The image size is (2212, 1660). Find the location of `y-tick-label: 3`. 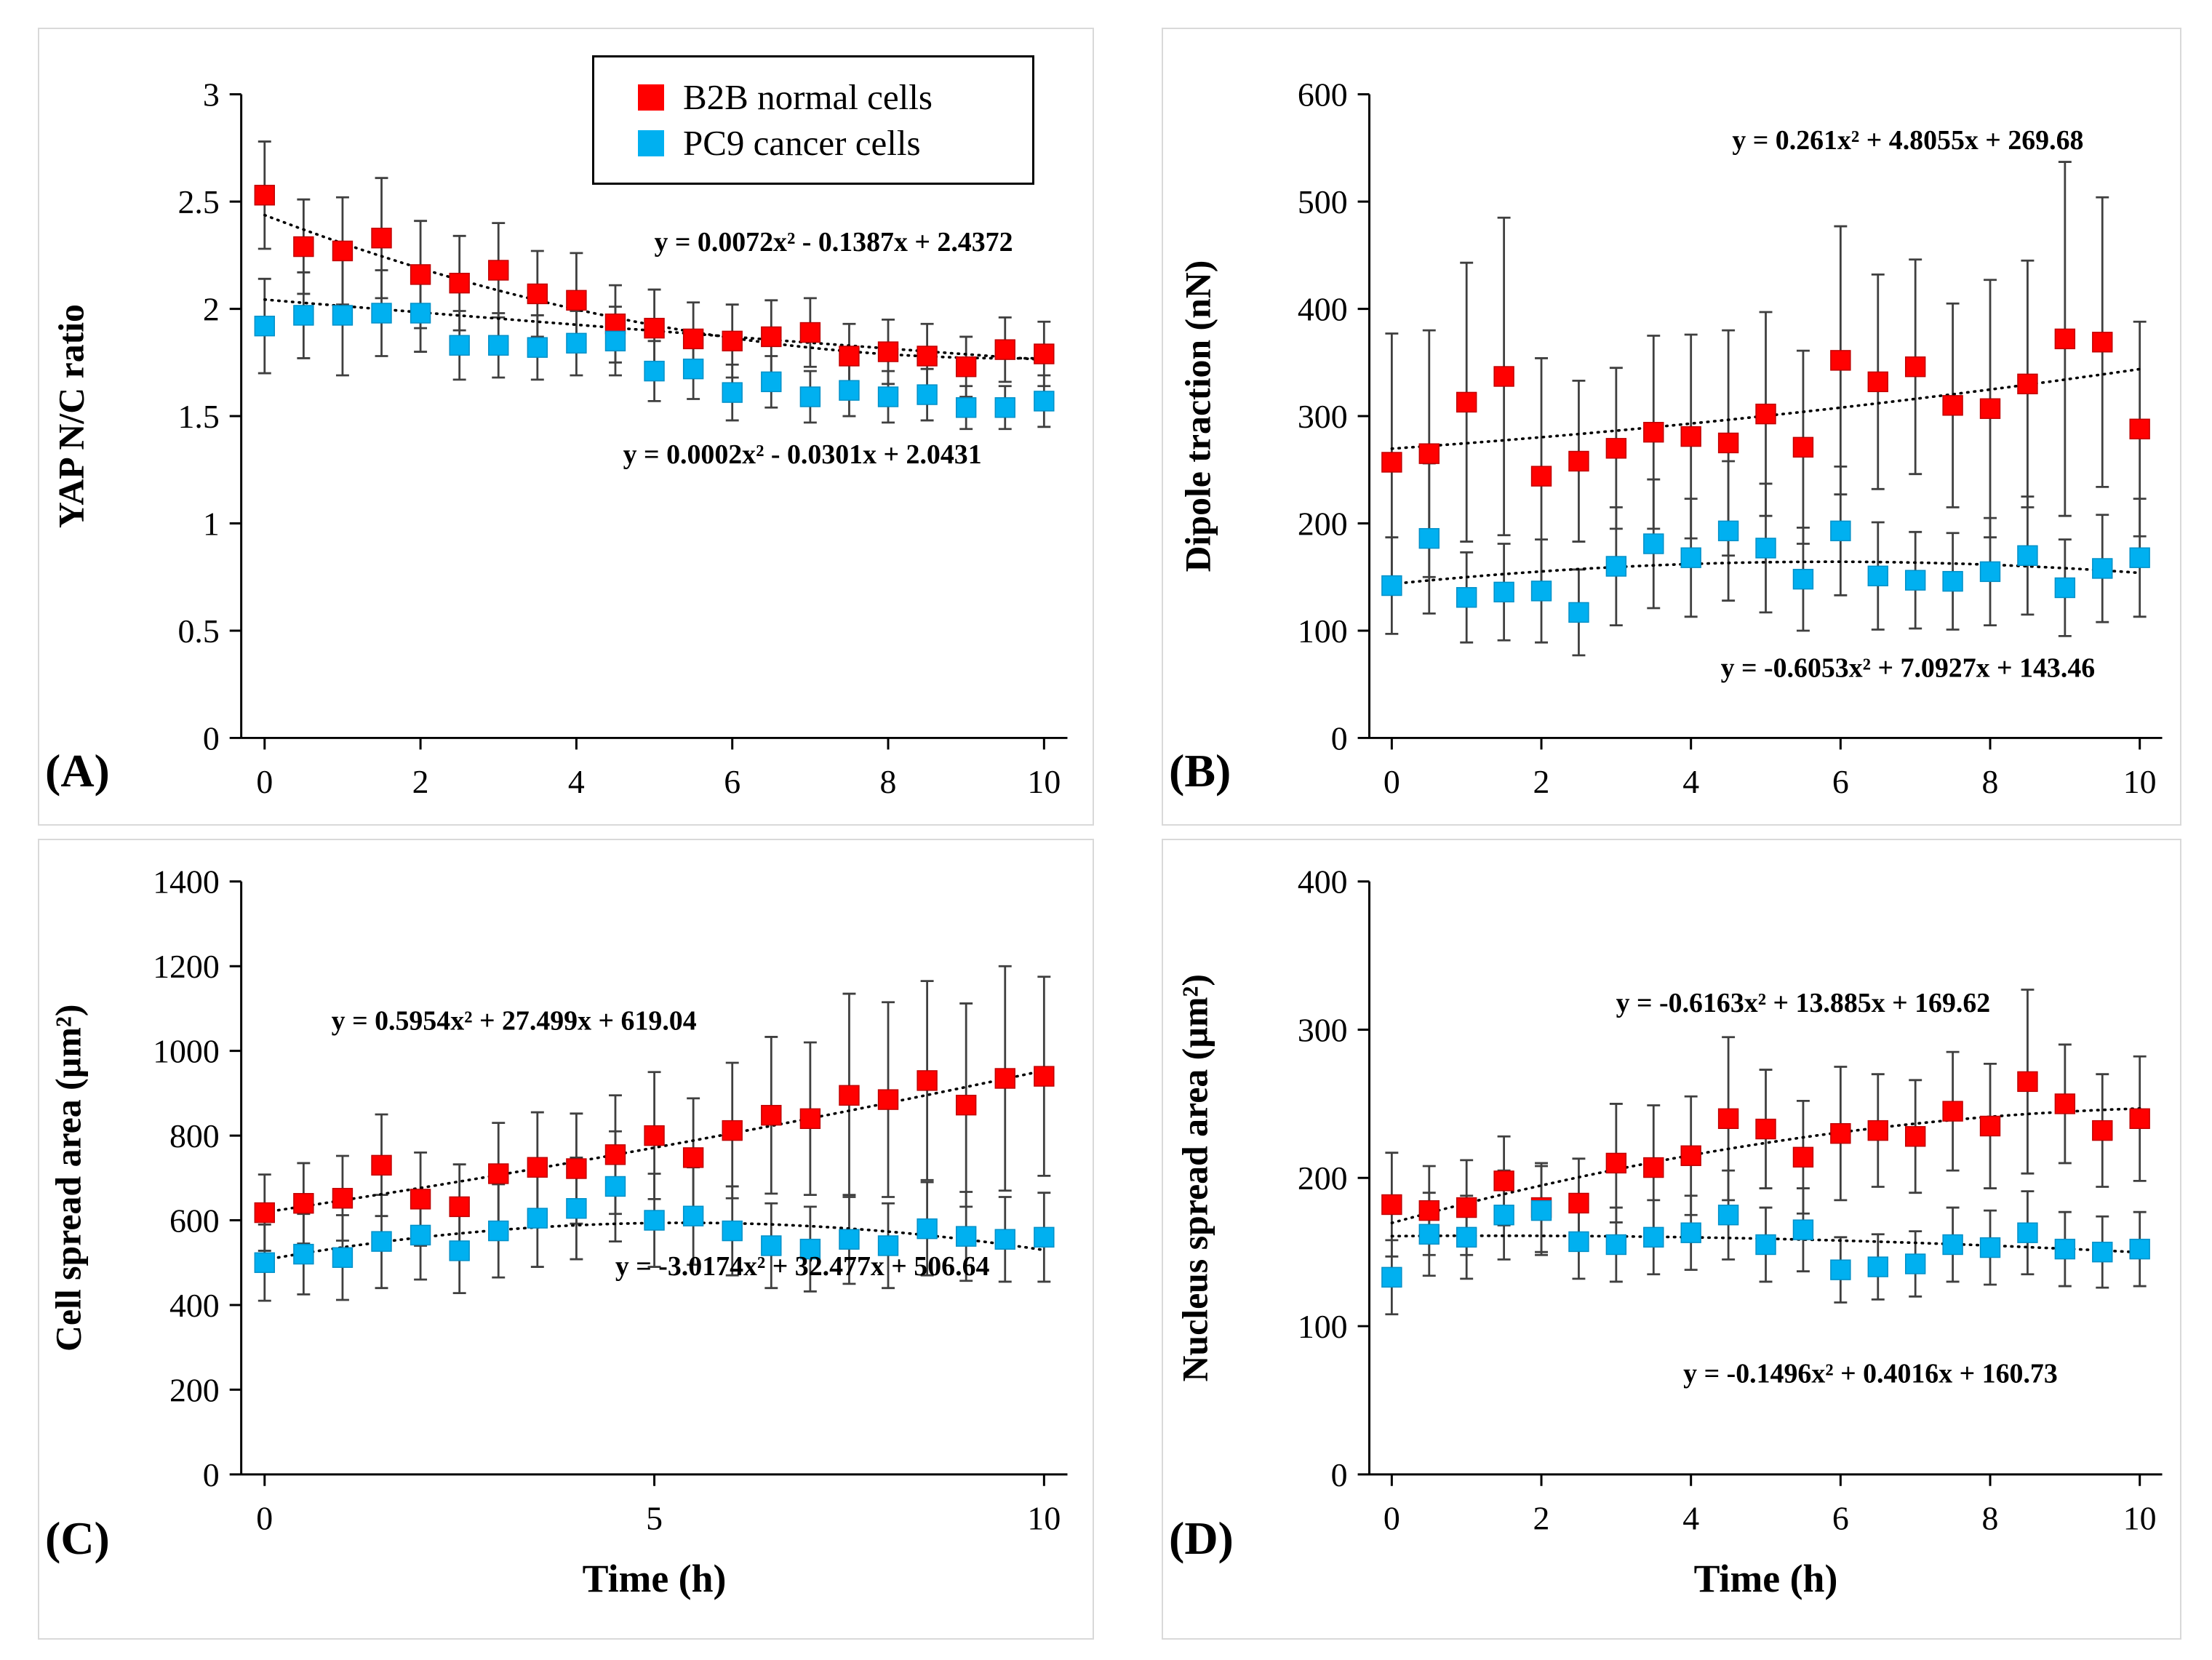

y-tick-label: 3 is located at coordinates (211, 94).